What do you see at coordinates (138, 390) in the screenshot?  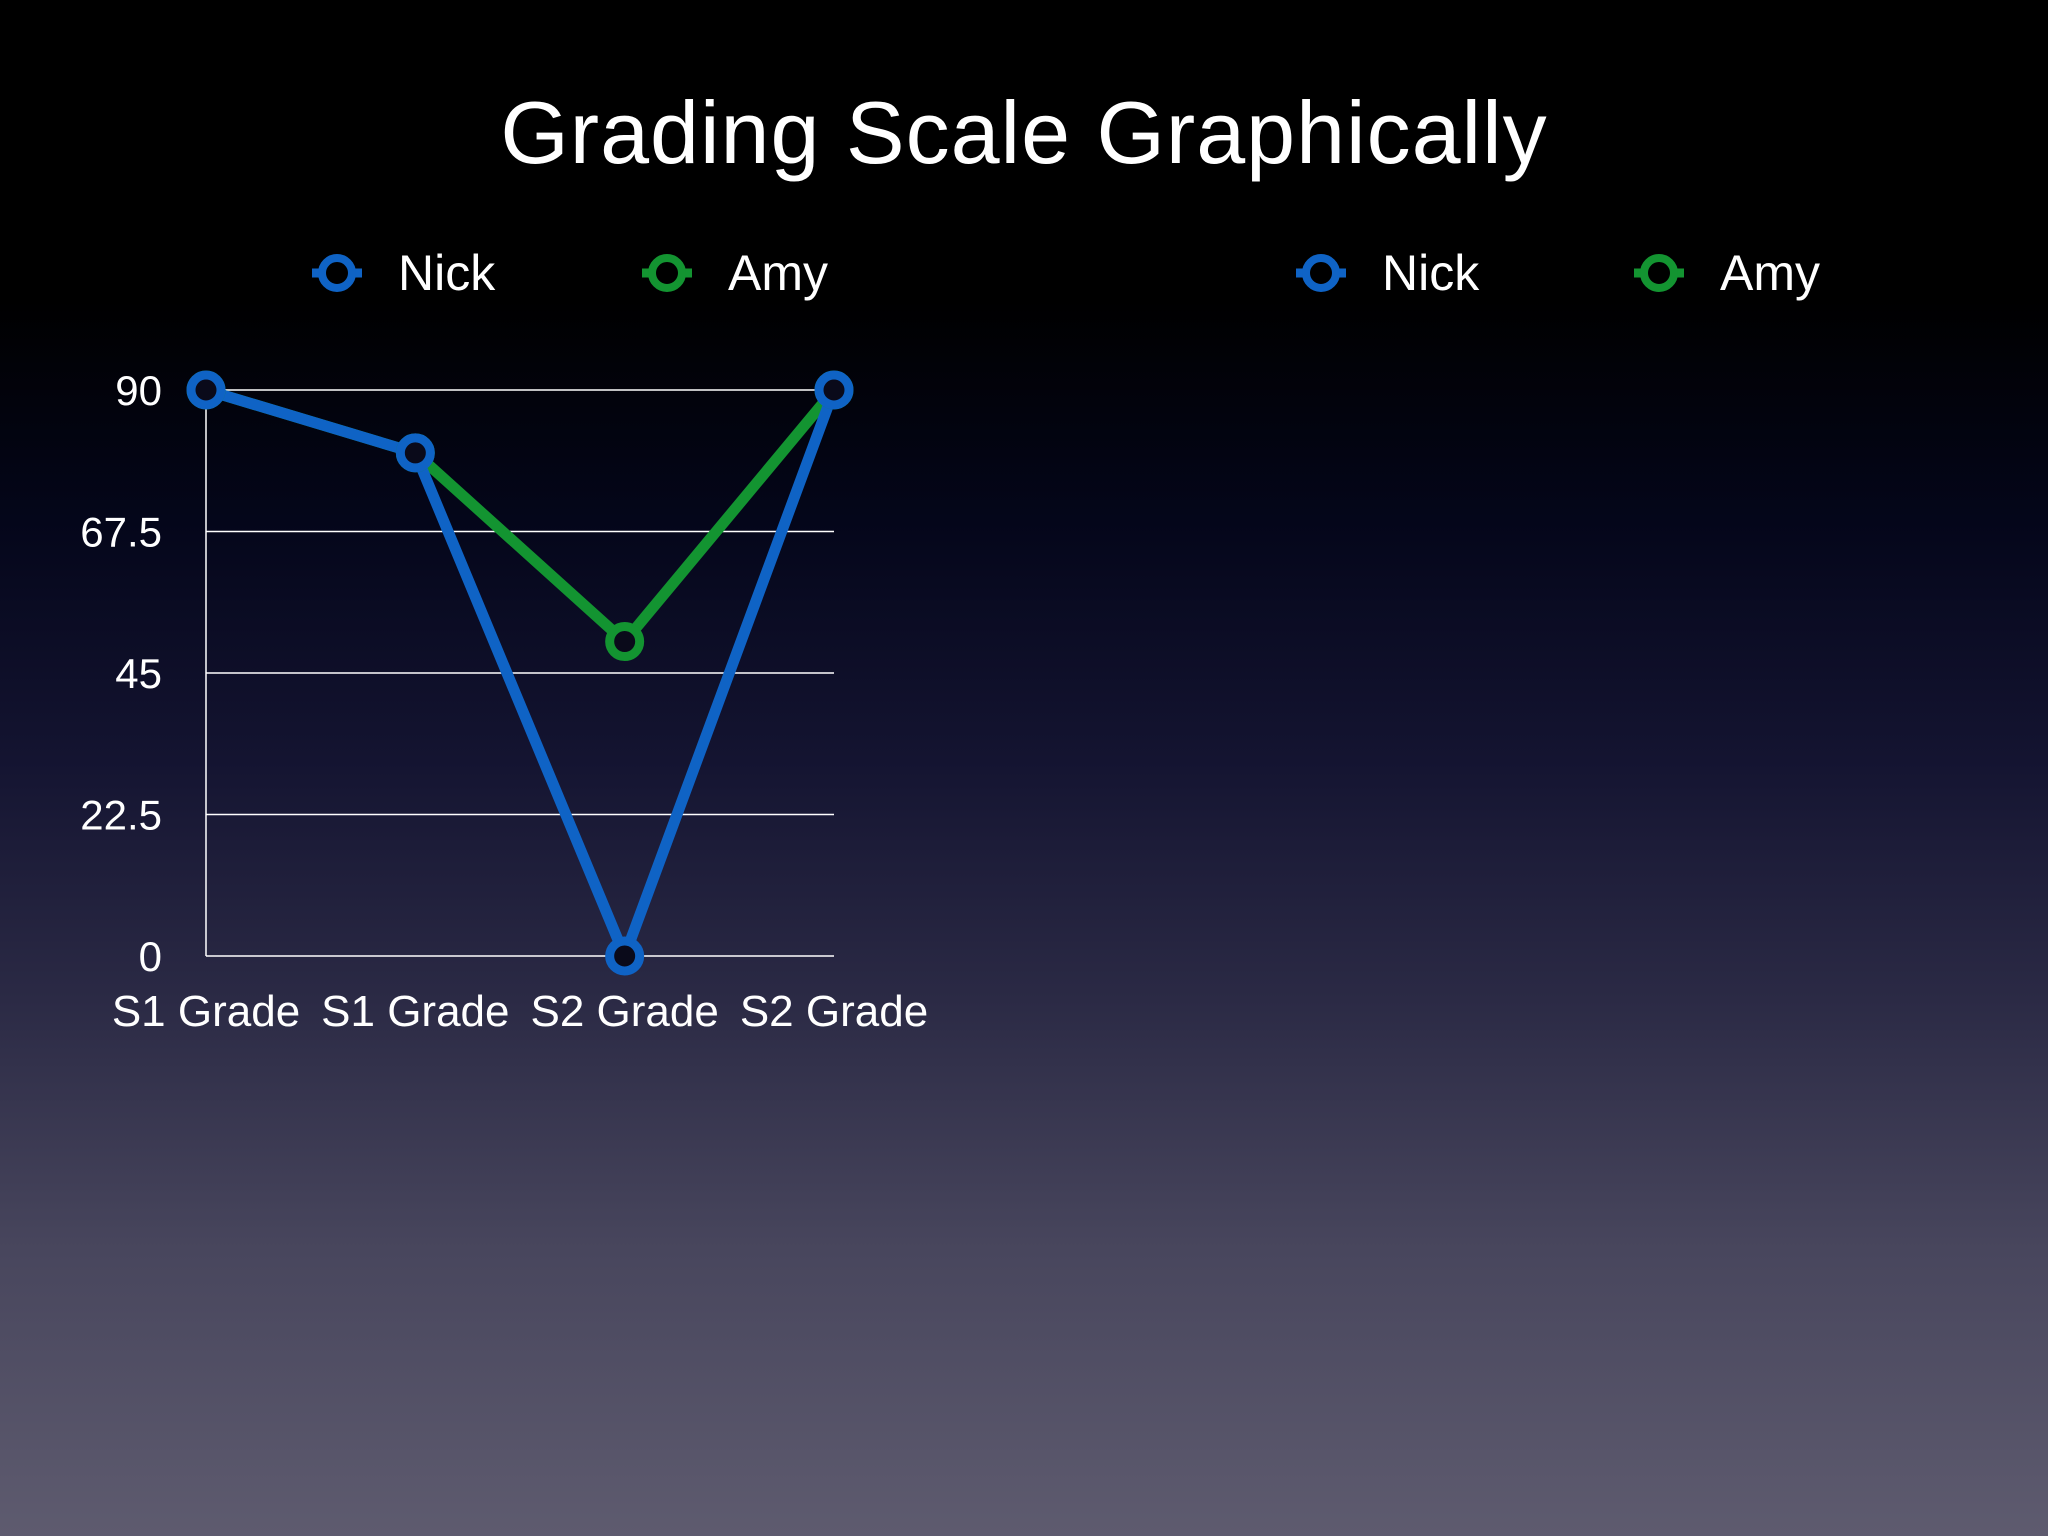 I see `y-tick-label: 90` at bounding box center [138, 390].